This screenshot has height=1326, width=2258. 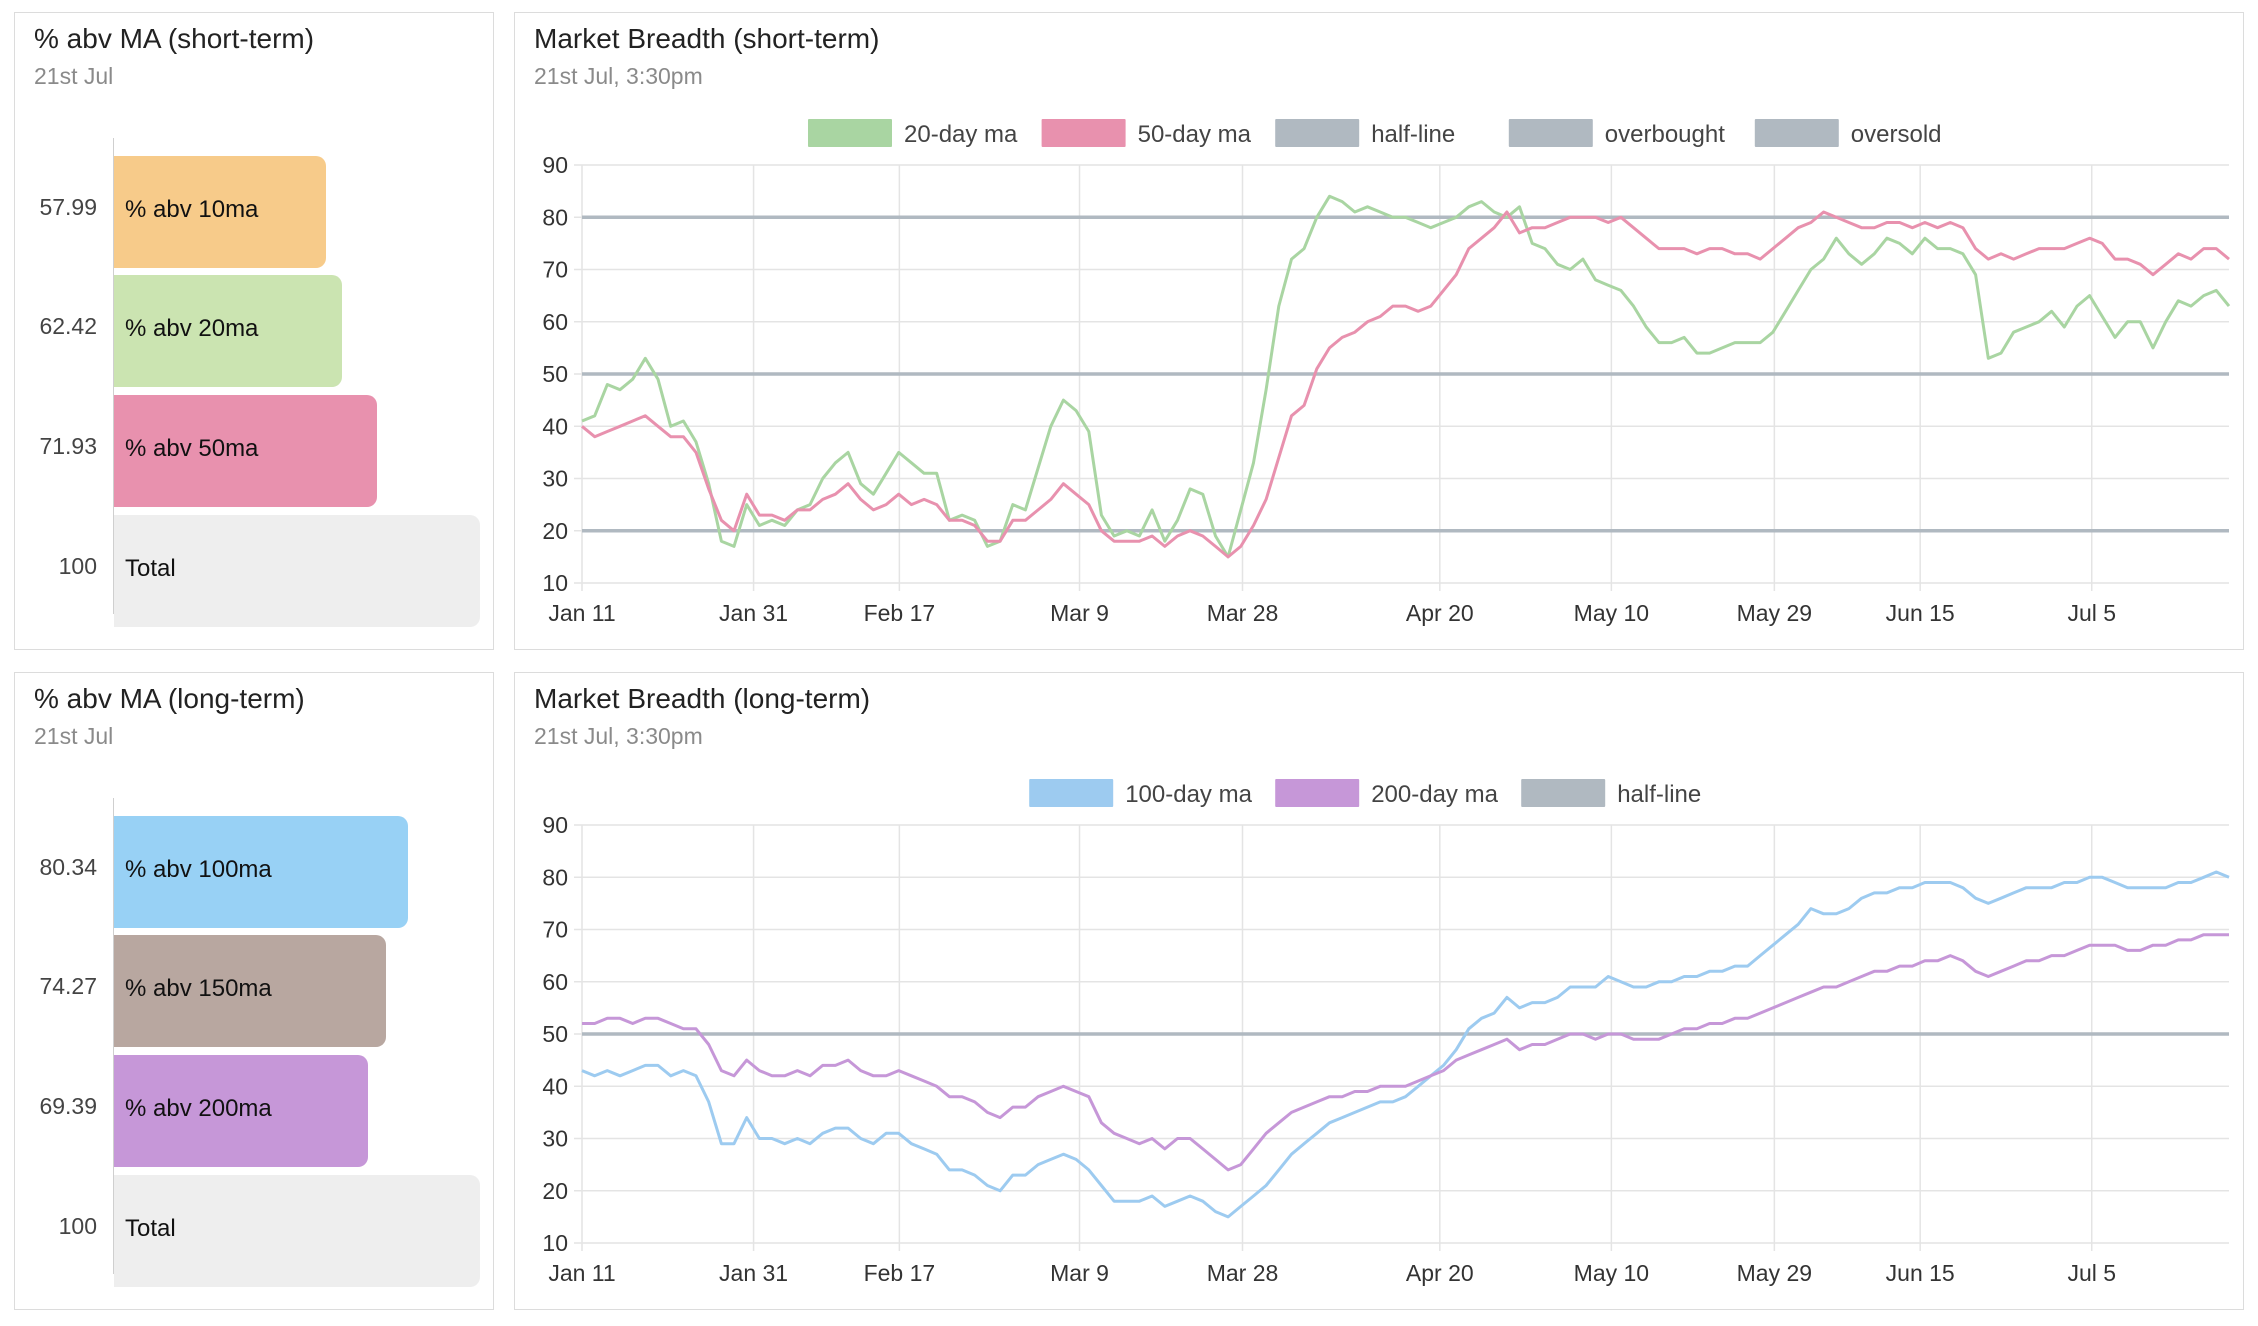 I want to click on hbar: % abv 10ma, so click(x=220, y=212).